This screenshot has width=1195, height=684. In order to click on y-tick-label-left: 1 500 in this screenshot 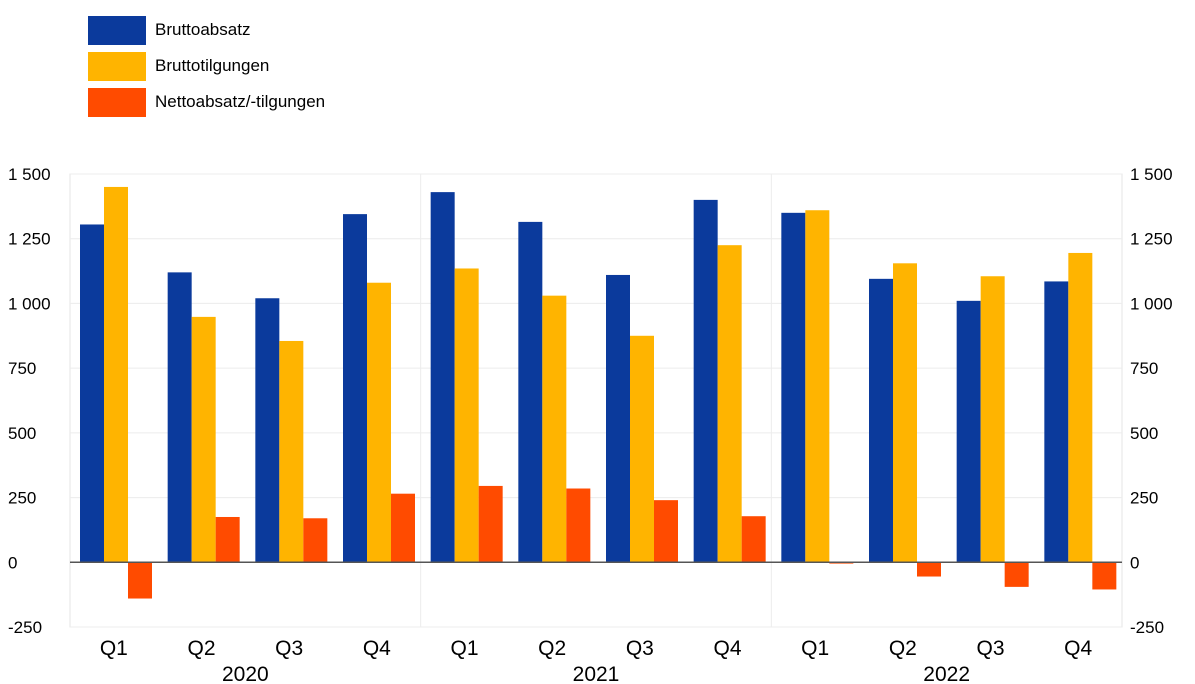, I will do `click(29, 174)`.